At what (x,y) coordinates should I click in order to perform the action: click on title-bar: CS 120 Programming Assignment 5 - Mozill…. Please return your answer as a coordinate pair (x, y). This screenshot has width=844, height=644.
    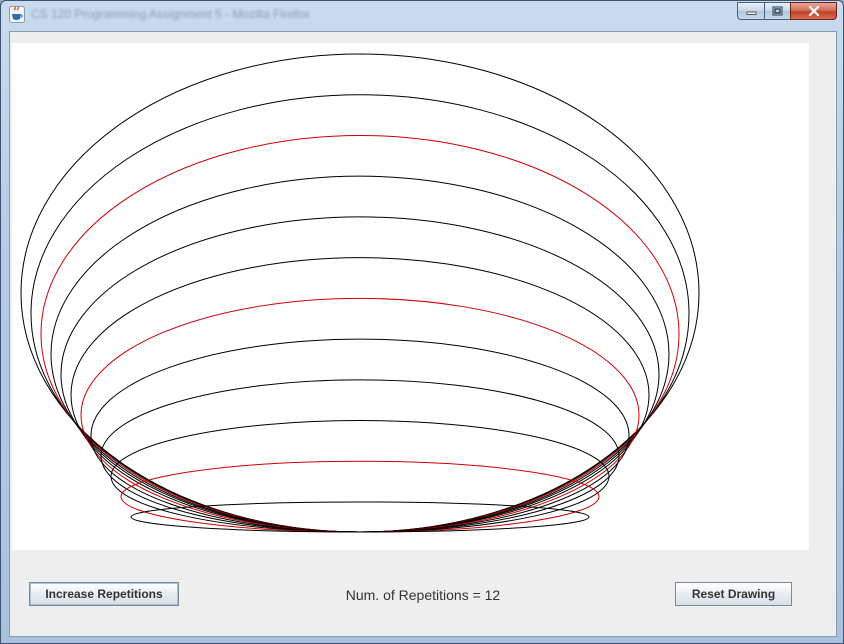
    Looking at the image, I should click on (422, 15).